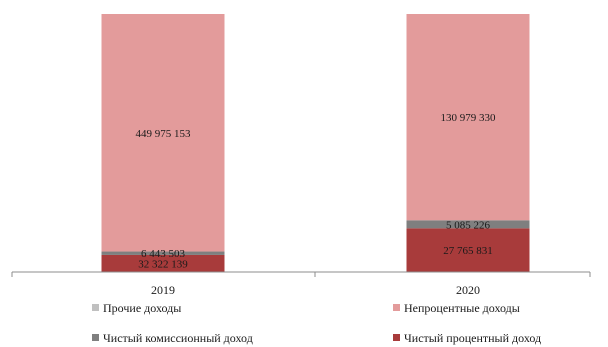  What do you see at coordinates (163, 290) in the screenshot?
I see `x-tick-label-2019: 2019` at bounding box center [163, 290].